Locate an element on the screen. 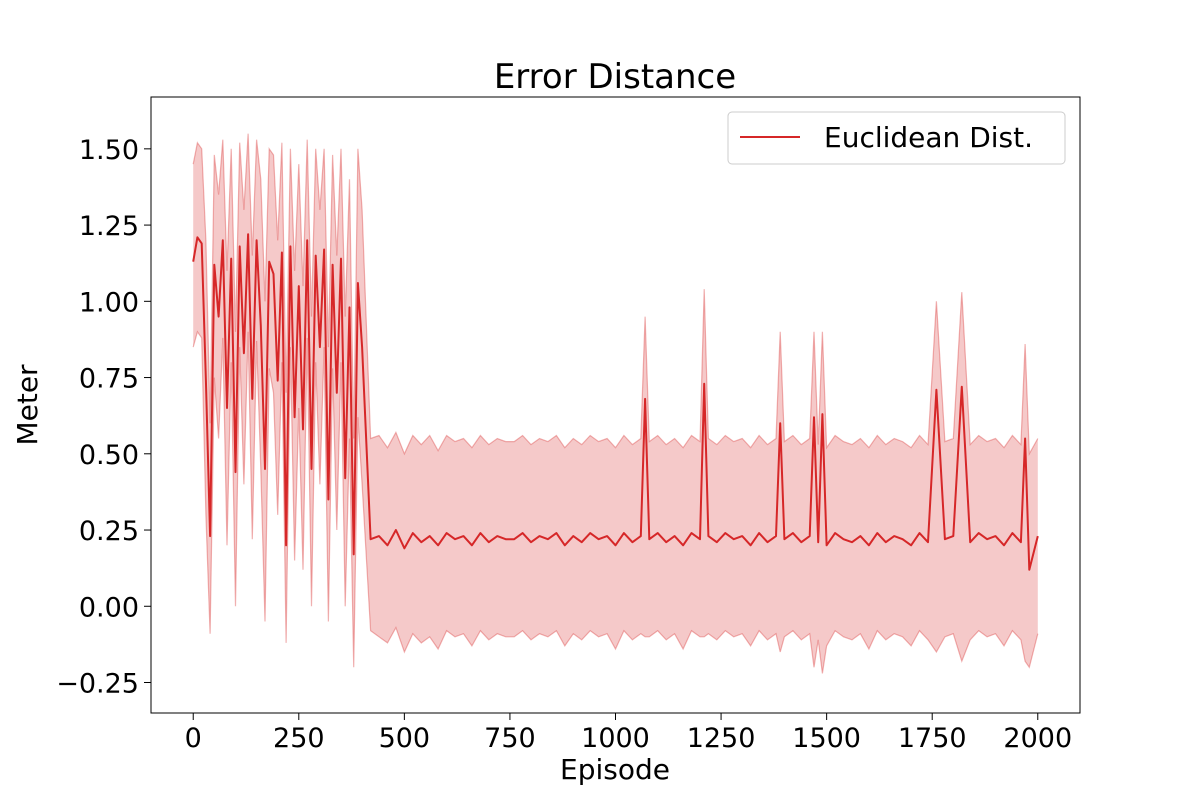 This screenshot has width=1200, height=800. y-axis-label: Meter is located at coordinates (27, 405).